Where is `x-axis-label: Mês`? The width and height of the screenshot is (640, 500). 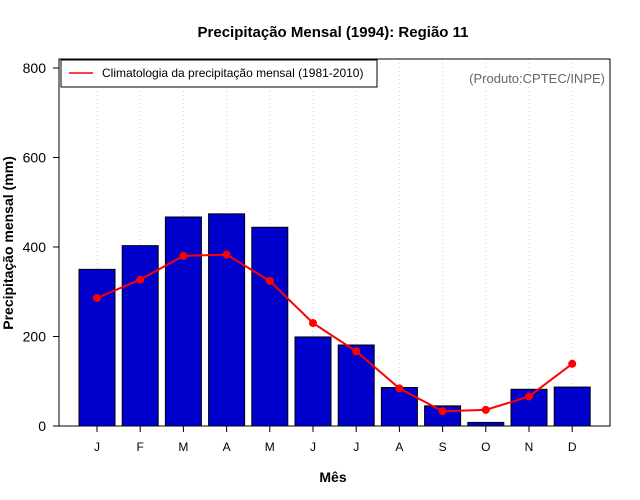
x-axis-label: Mês is located at coordinates (332, 477).